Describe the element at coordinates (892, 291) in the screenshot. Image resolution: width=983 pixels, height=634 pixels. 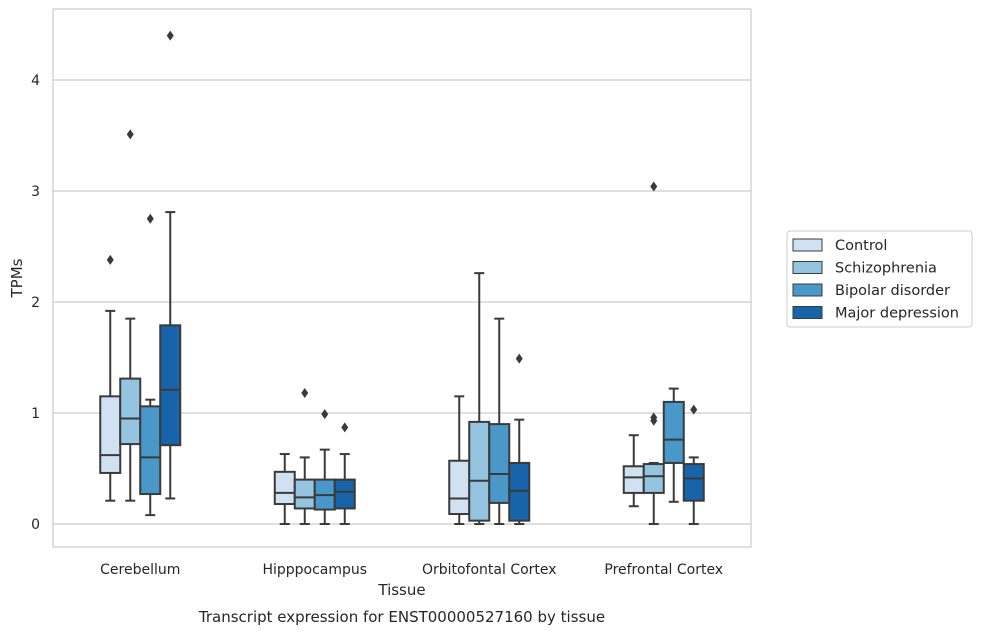
I see `legend-label: Bipolar disorder` at that location.